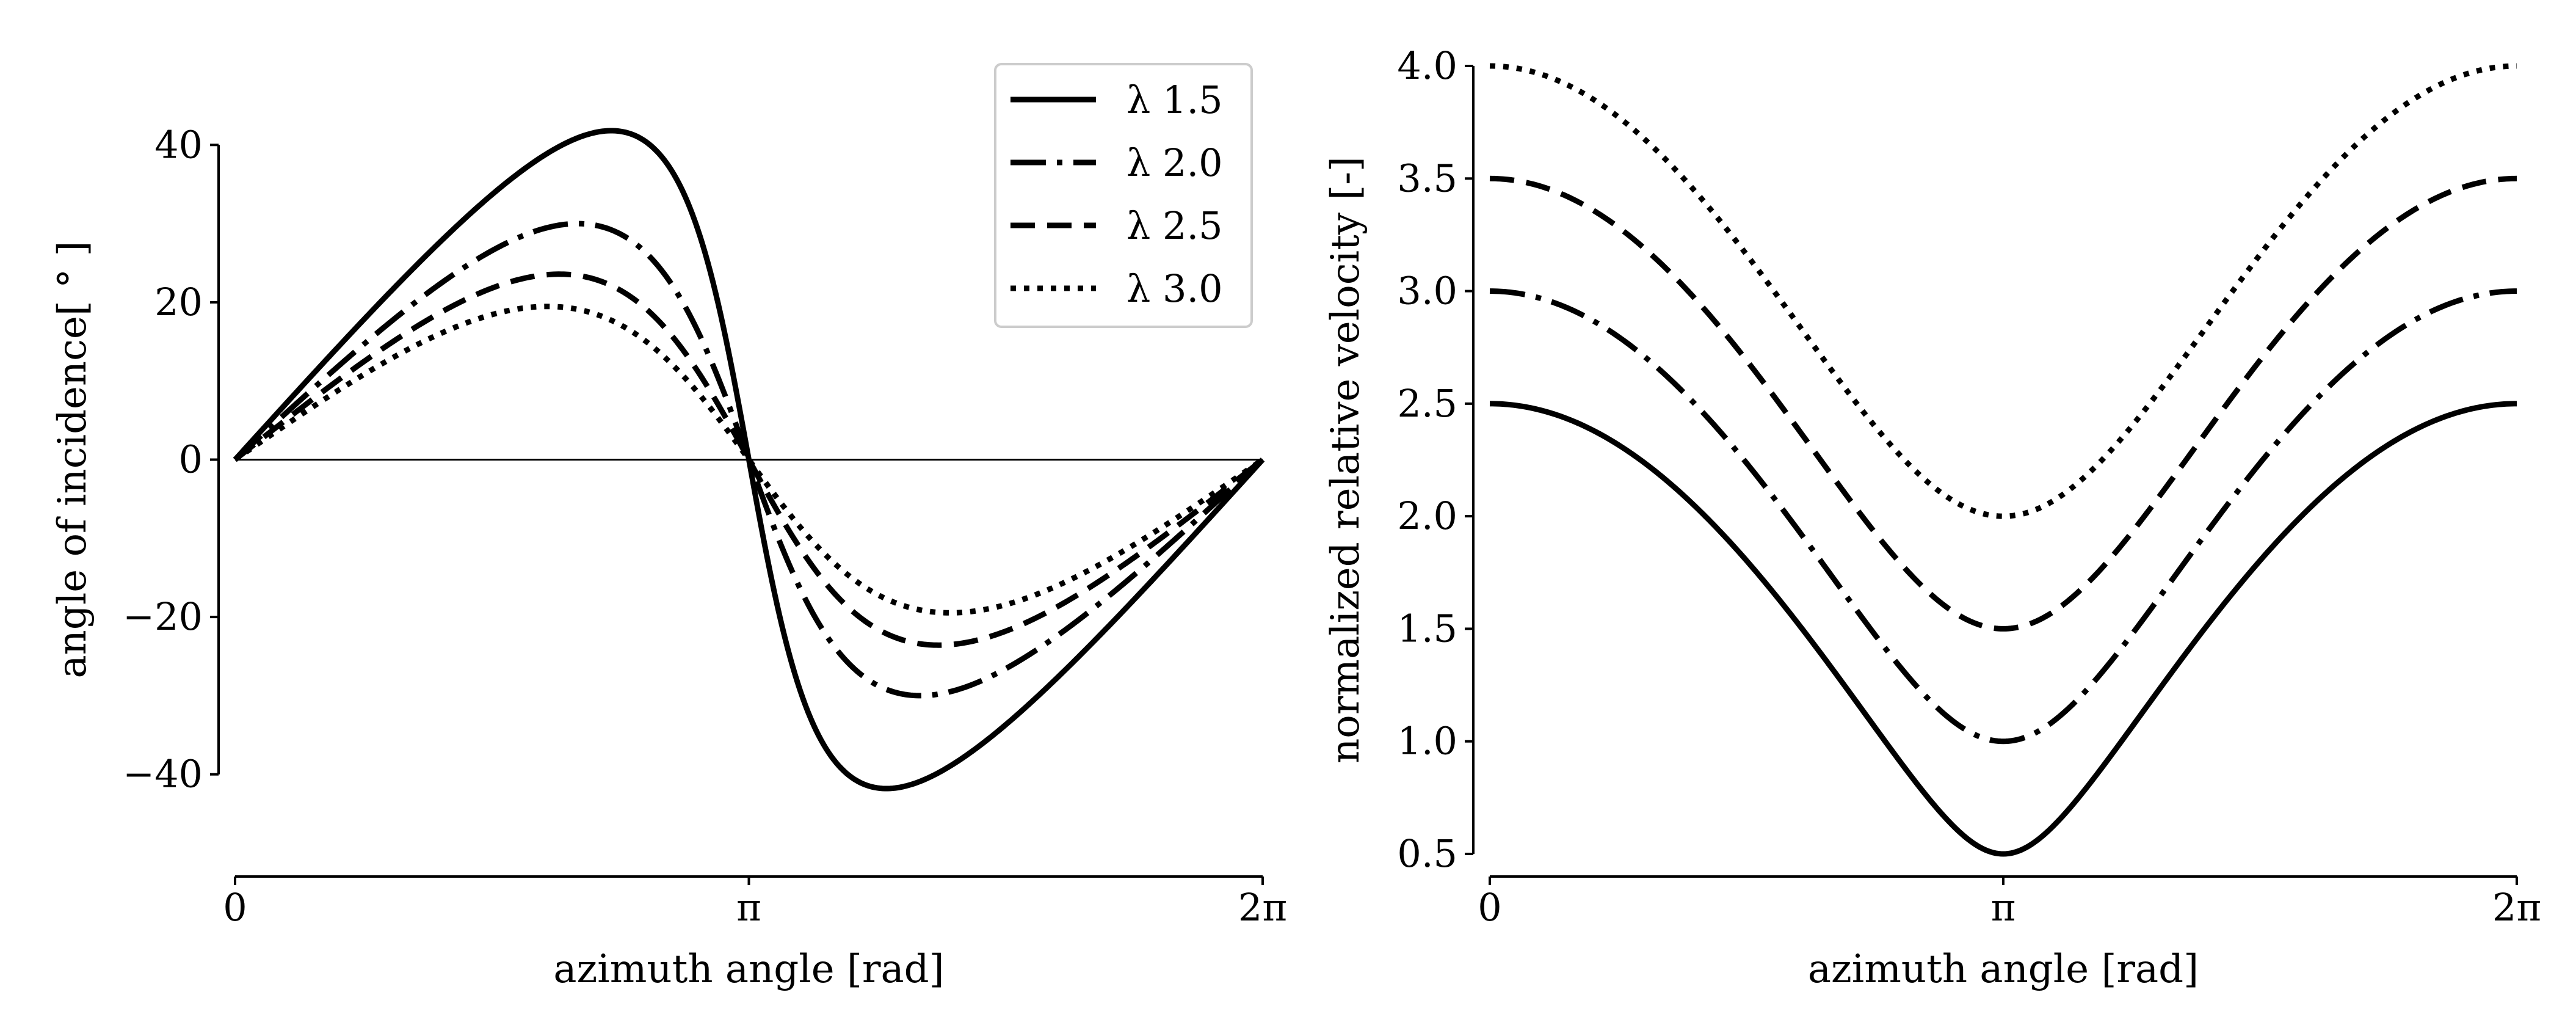  I want to click on legend-label-2-5: λ 2.5, so click(1175, 226).